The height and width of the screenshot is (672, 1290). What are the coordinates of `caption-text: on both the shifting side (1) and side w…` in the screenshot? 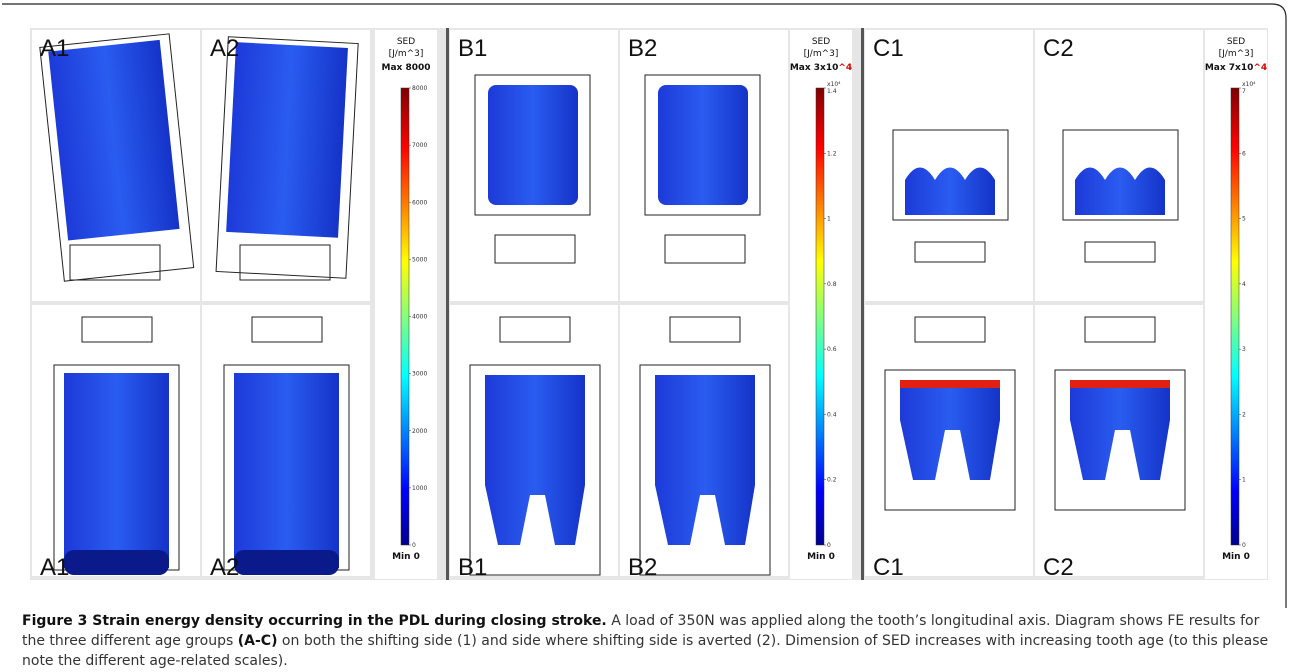 It's located at (645, 651).